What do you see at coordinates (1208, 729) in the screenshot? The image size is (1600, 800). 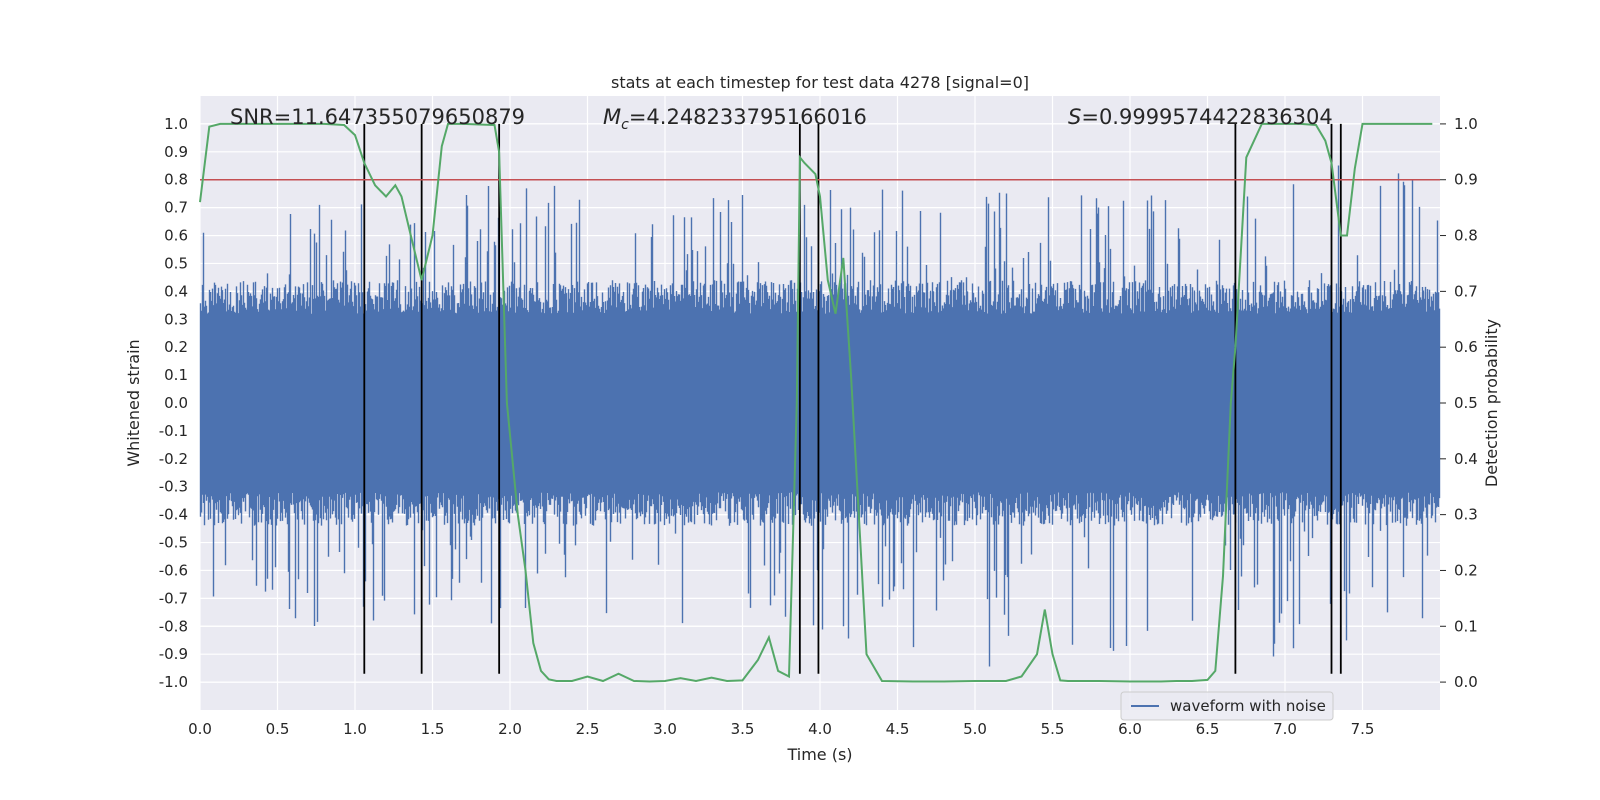 I see `x-tick-label: 6.5` at bounding box center [1208, 729].